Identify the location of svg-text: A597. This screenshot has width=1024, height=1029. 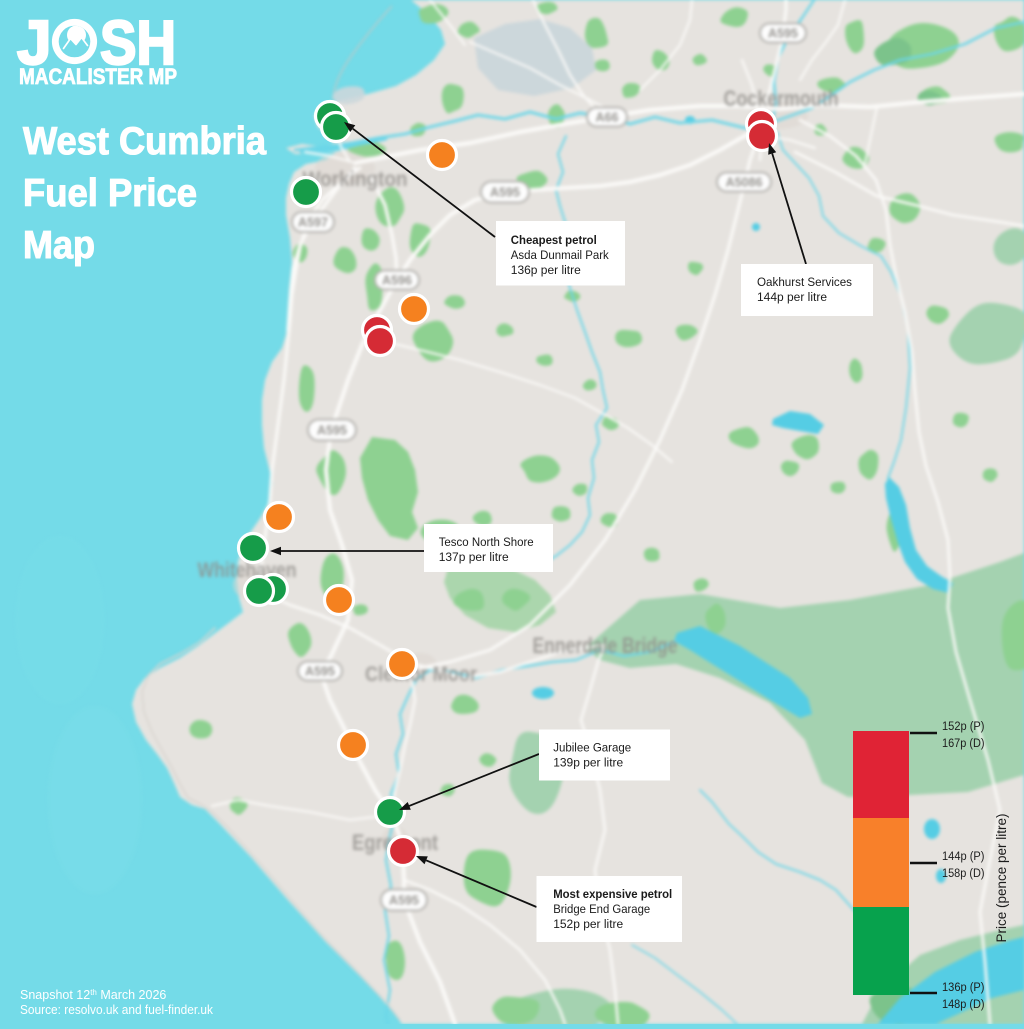
(313, 223).